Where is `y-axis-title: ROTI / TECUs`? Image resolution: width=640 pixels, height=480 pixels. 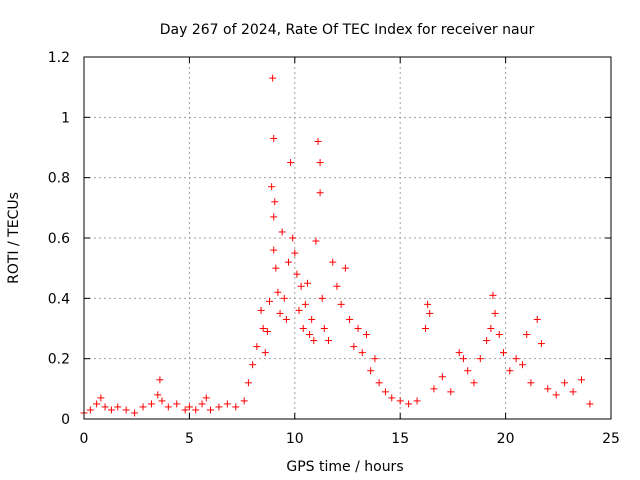
y-axis-title: ROTI / TECUs is located at coordinates (14, 238).